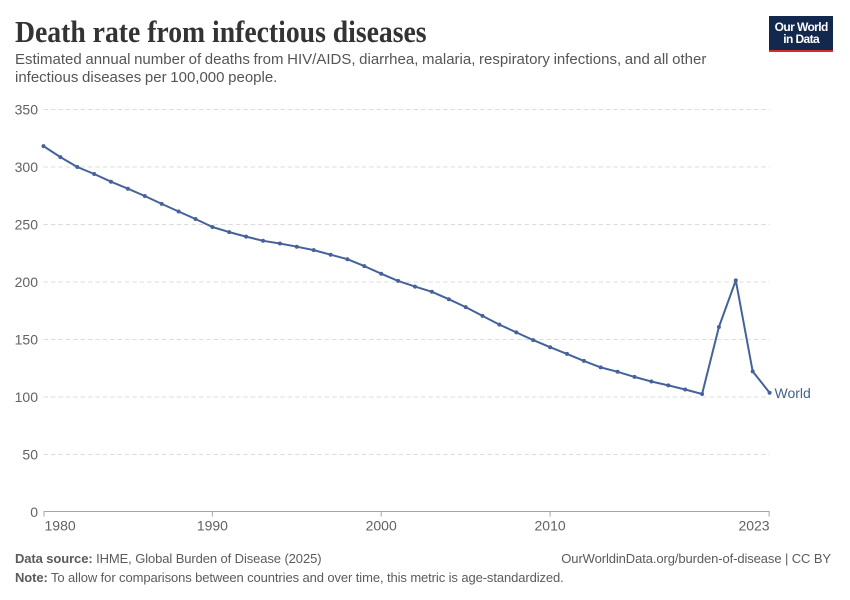 The width and height of the screenshot is (850, 600). I want to click on svg-text: 100, so click(27, 397).